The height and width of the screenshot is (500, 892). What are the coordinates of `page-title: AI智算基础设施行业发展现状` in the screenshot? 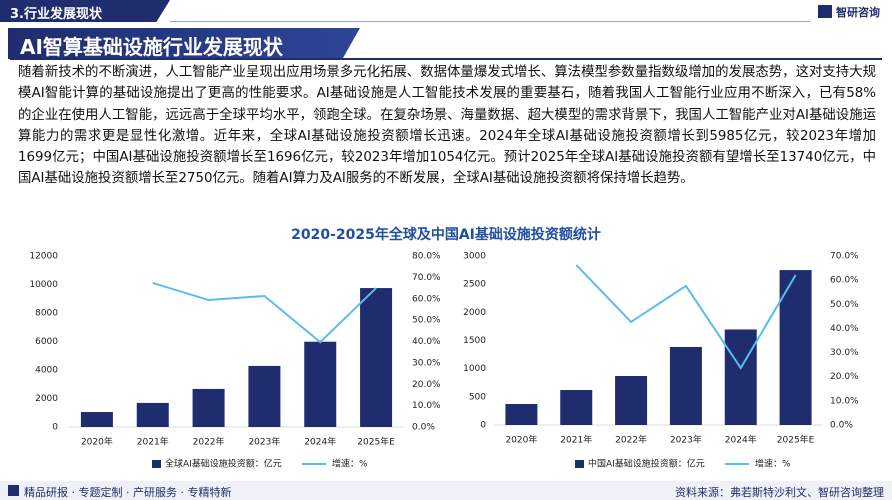 It's located at (151, 47).